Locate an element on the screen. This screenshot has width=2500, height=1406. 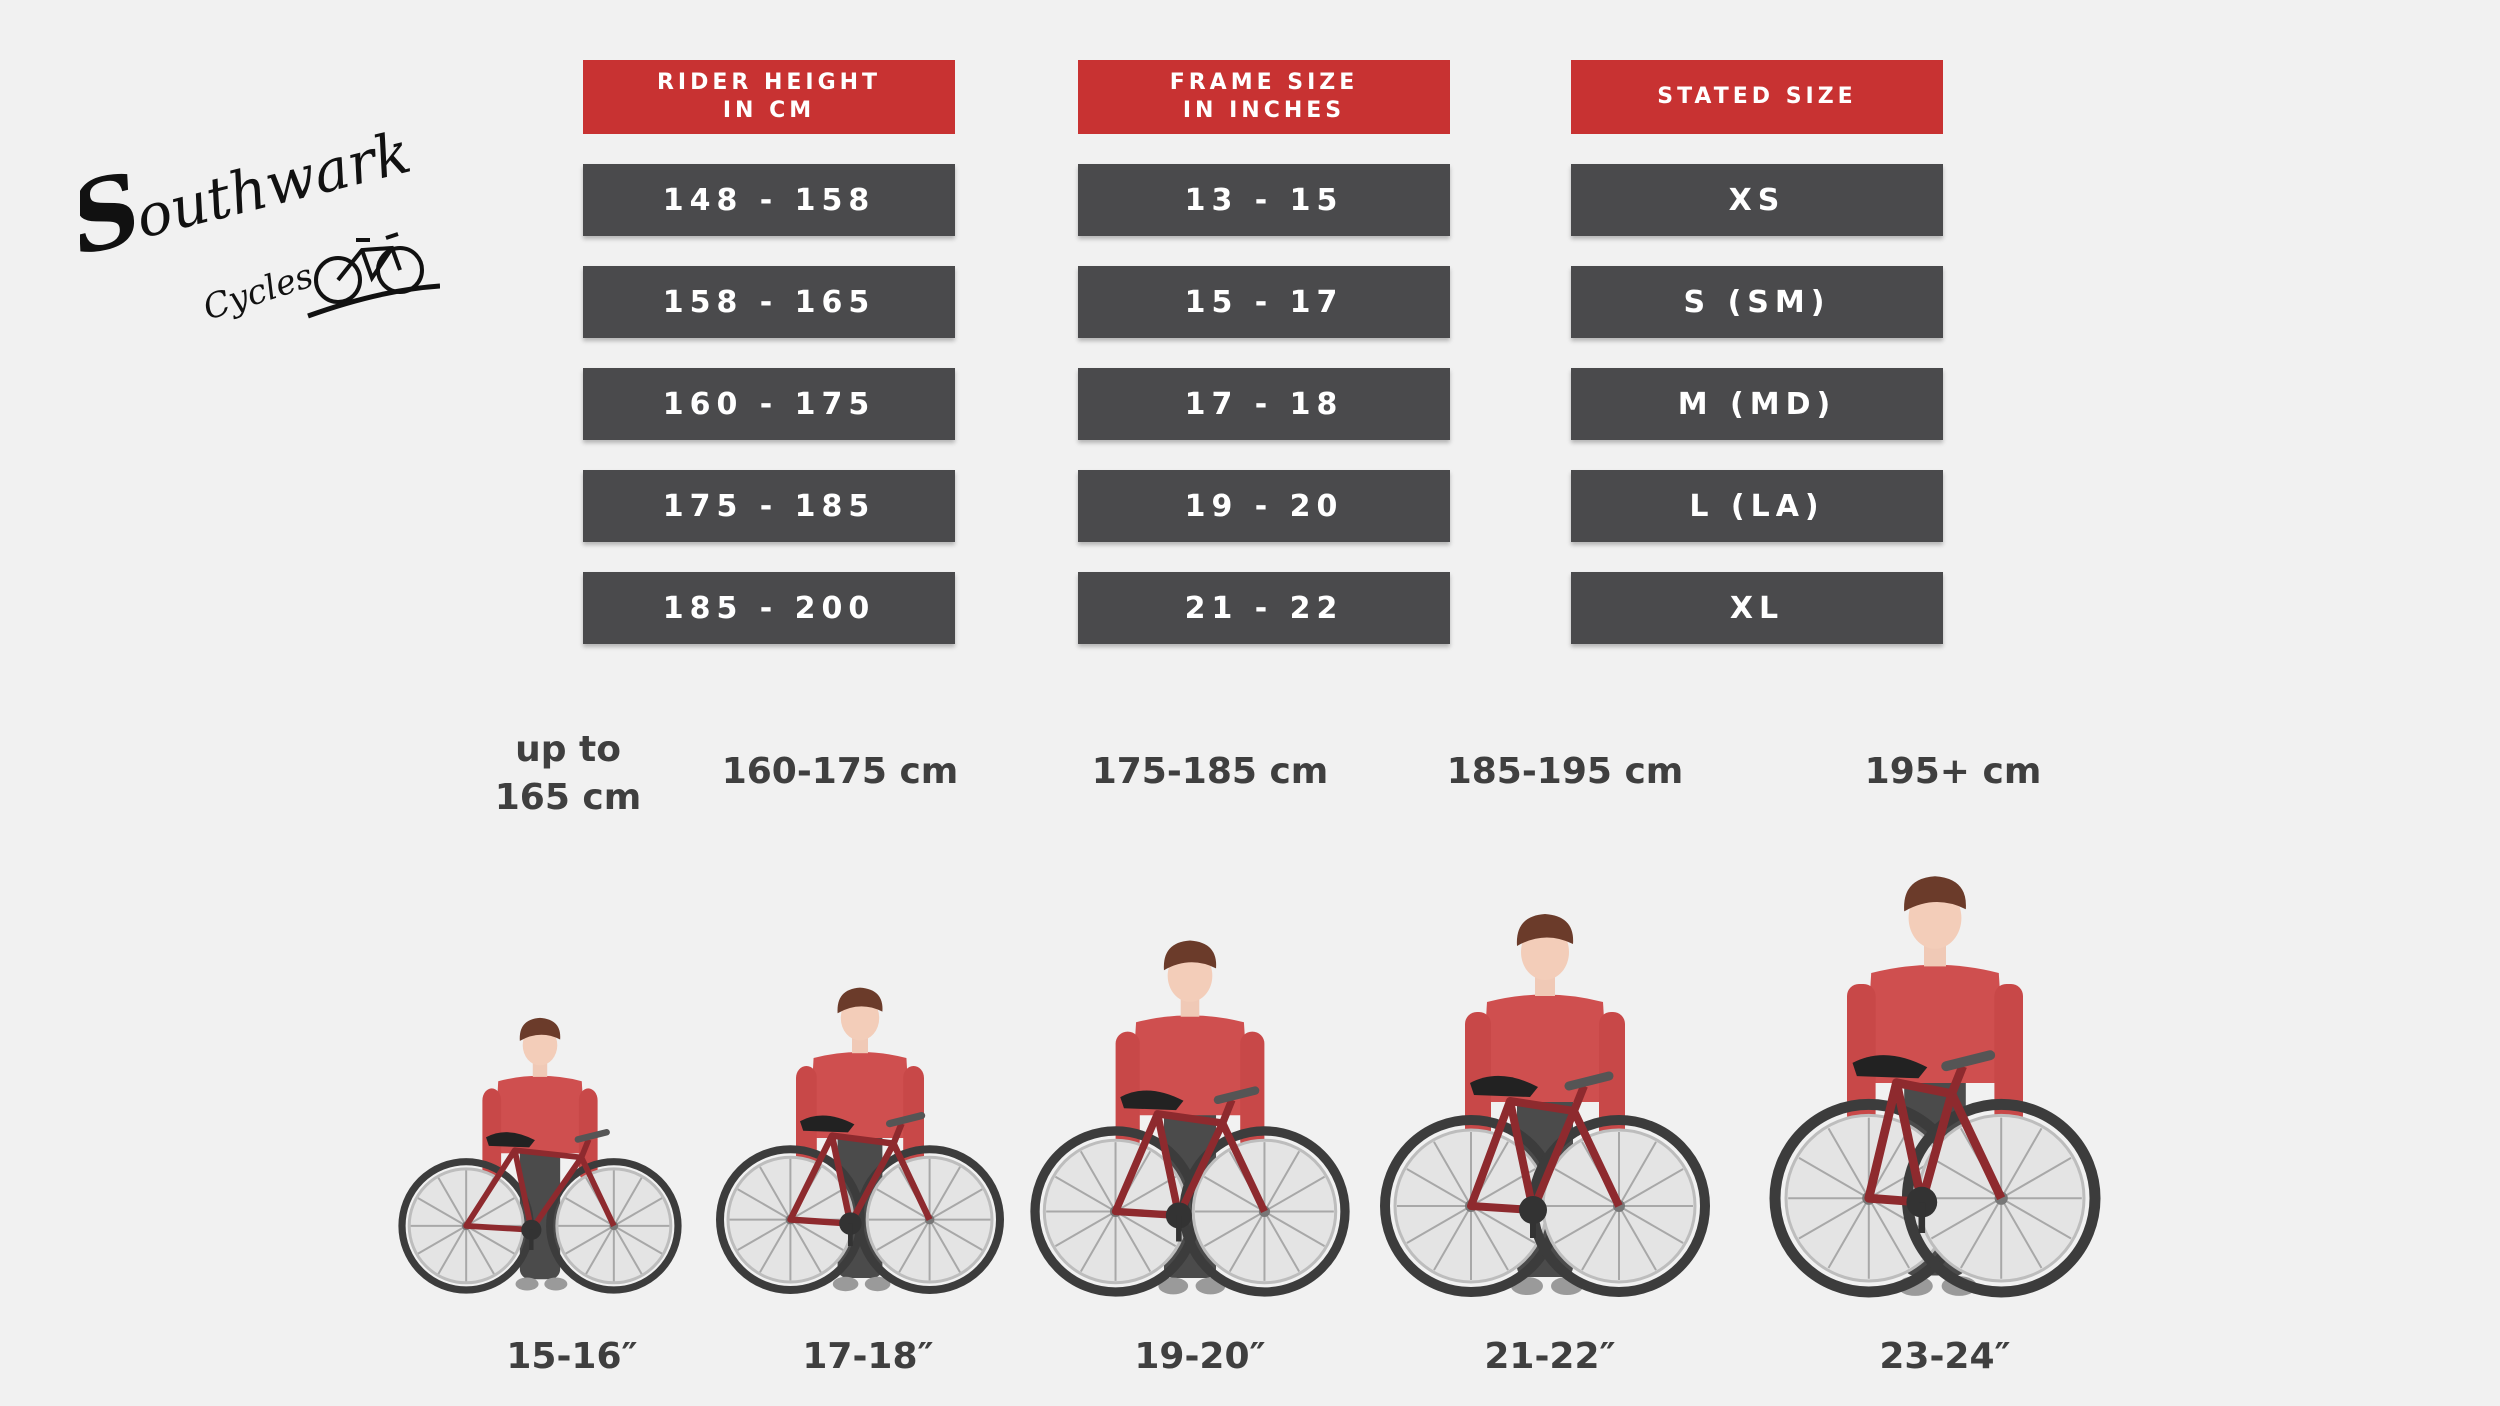
bicycle-icon is located at coordinates (373, 275).